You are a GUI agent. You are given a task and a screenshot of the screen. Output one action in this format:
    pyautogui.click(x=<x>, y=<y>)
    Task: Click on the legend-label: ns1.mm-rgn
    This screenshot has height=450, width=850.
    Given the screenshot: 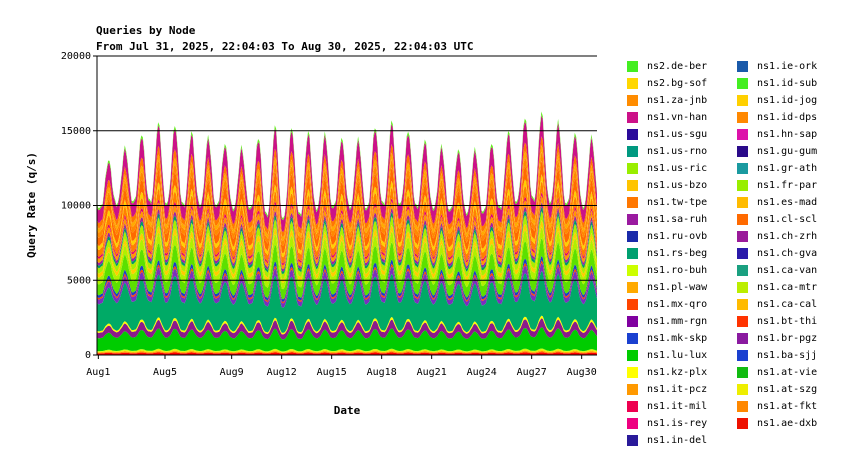 What is the action you would take?
    pyautogui.click(x=677, y=321)
    